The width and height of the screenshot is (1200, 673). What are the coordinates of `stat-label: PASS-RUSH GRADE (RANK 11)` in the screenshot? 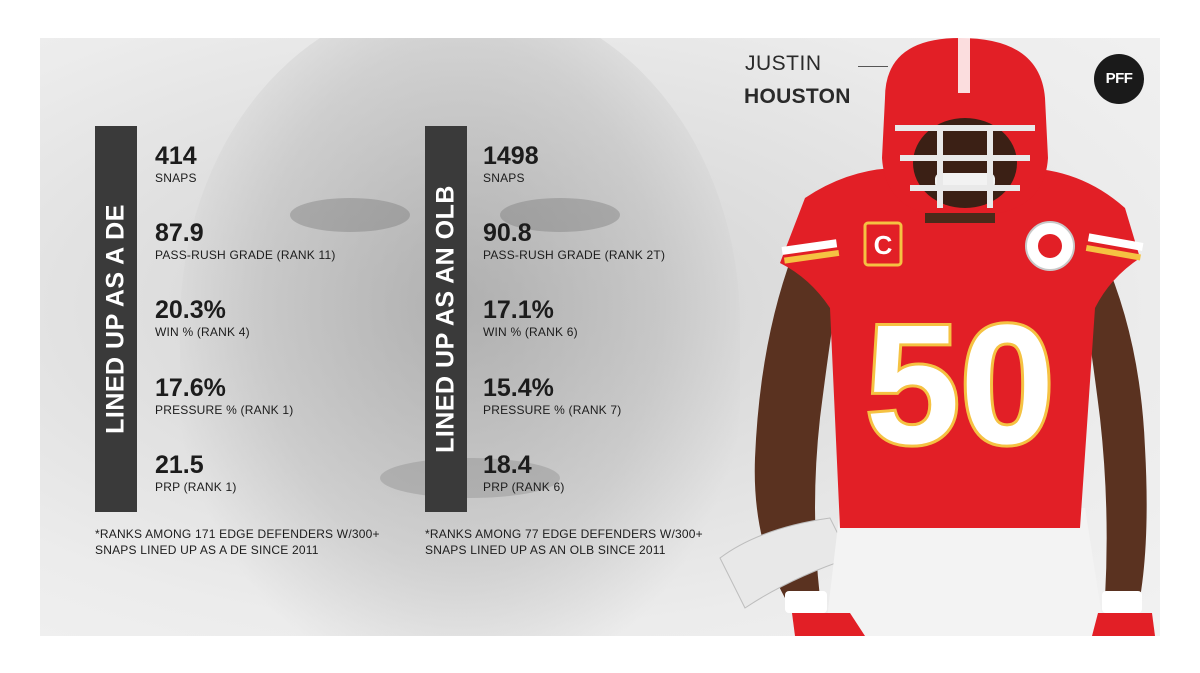 It's located at (245, 255).